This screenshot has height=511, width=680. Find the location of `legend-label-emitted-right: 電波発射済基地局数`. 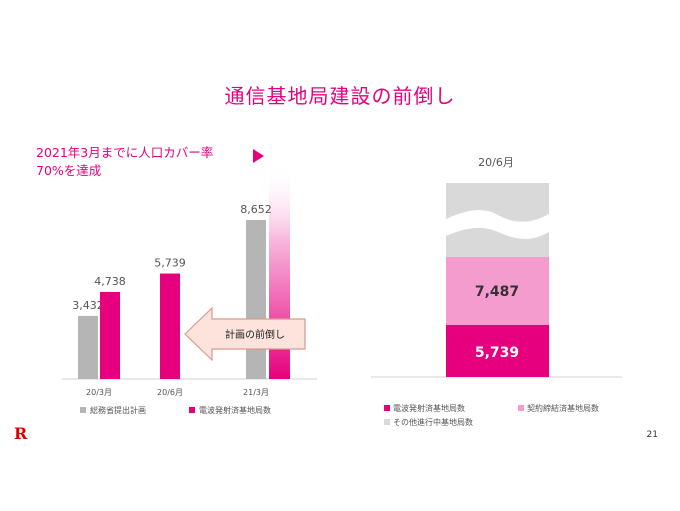

legend-label-emitted-right: 電波発射済基地局数 is located at coordinates (429, 408).